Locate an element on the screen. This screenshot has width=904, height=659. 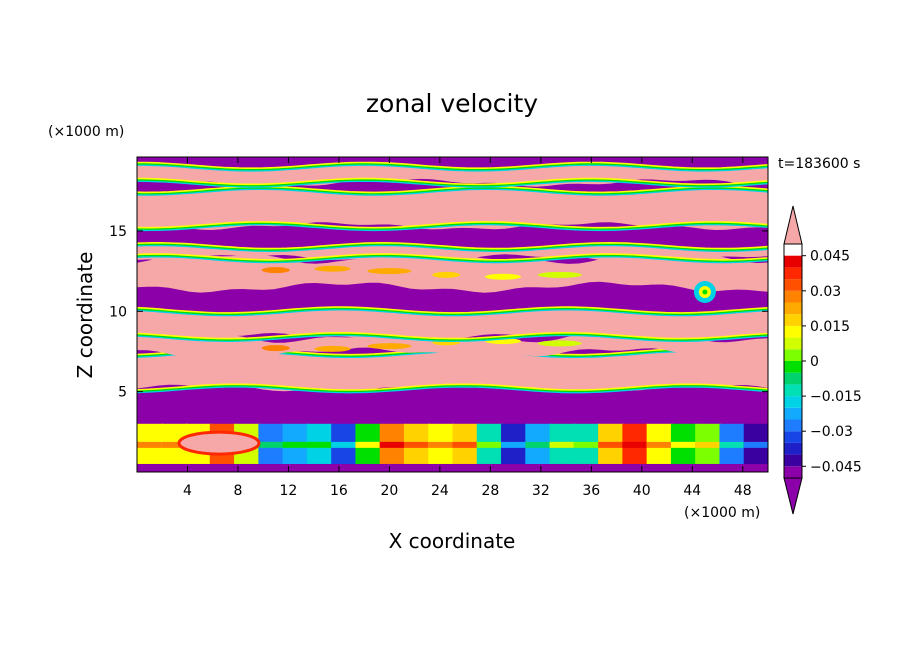
colorbar-over-arrow is located at coordinates (793, 225).